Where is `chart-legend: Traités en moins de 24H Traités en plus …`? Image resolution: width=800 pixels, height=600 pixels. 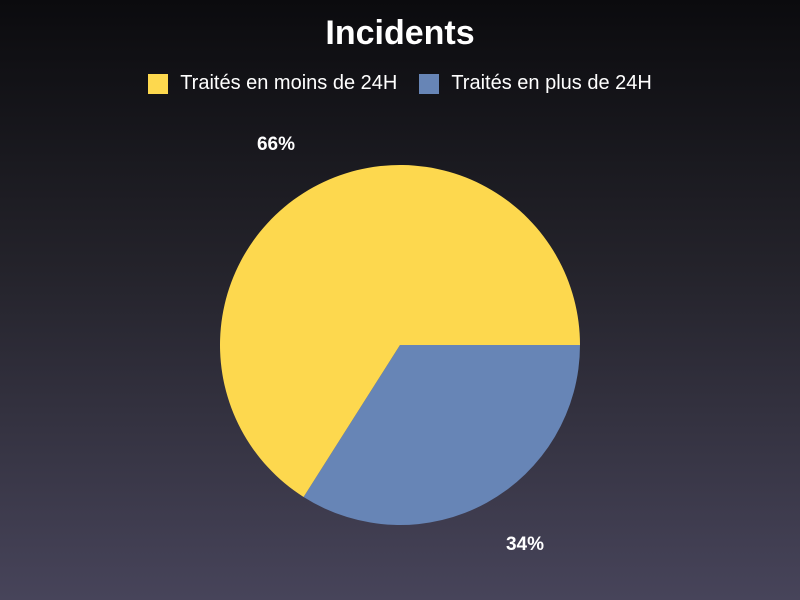
chart-legend: Traités en moins de 24H Traités en plus … is located at coordinates (400, 83).